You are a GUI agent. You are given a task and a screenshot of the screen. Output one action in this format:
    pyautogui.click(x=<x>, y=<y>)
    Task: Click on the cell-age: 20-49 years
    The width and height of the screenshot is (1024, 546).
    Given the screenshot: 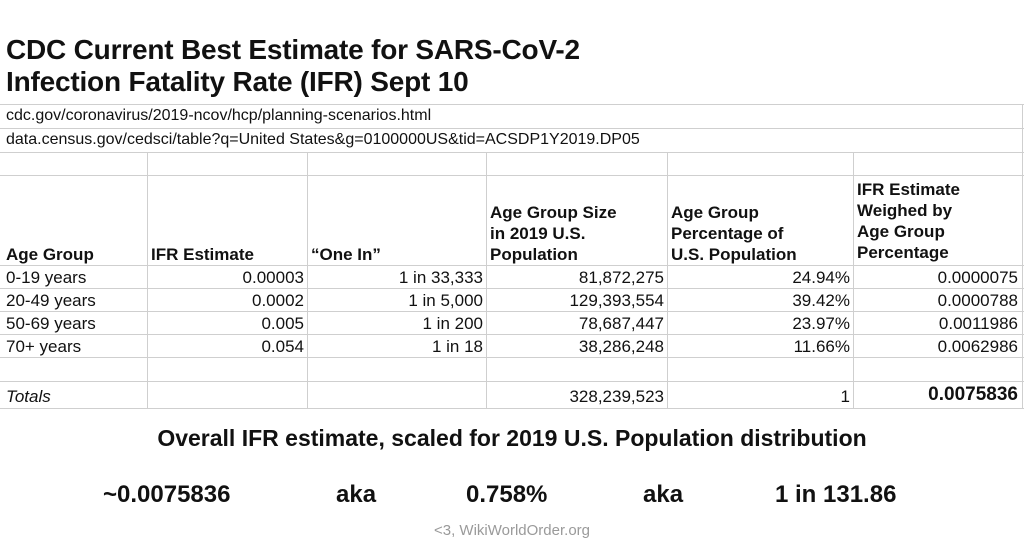 What is the action you would take?
    pyautogui.click(x=51, y=300)
    